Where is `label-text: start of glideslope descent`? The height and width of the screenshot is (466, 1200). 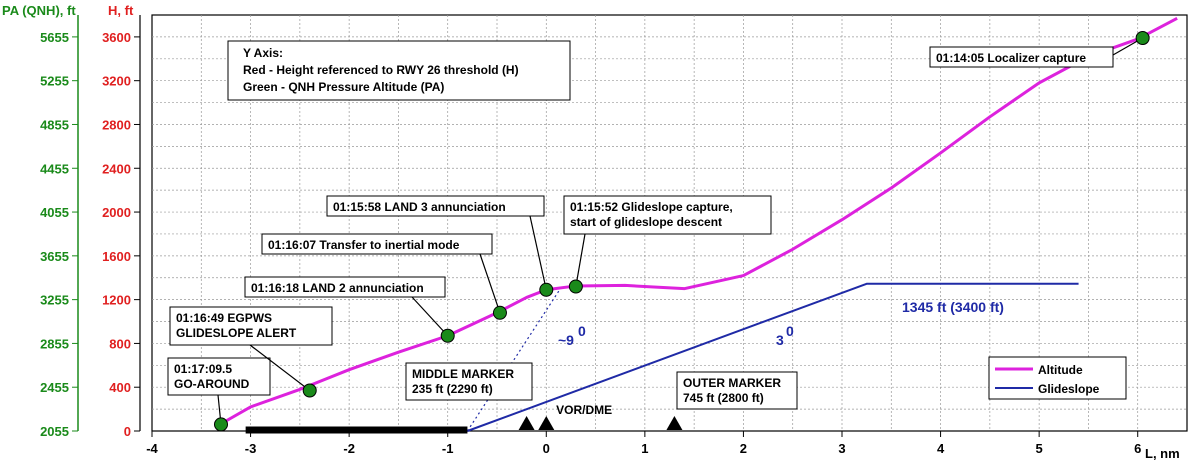 label-text: start of glideslope descent is located at coordinates (646, 222).